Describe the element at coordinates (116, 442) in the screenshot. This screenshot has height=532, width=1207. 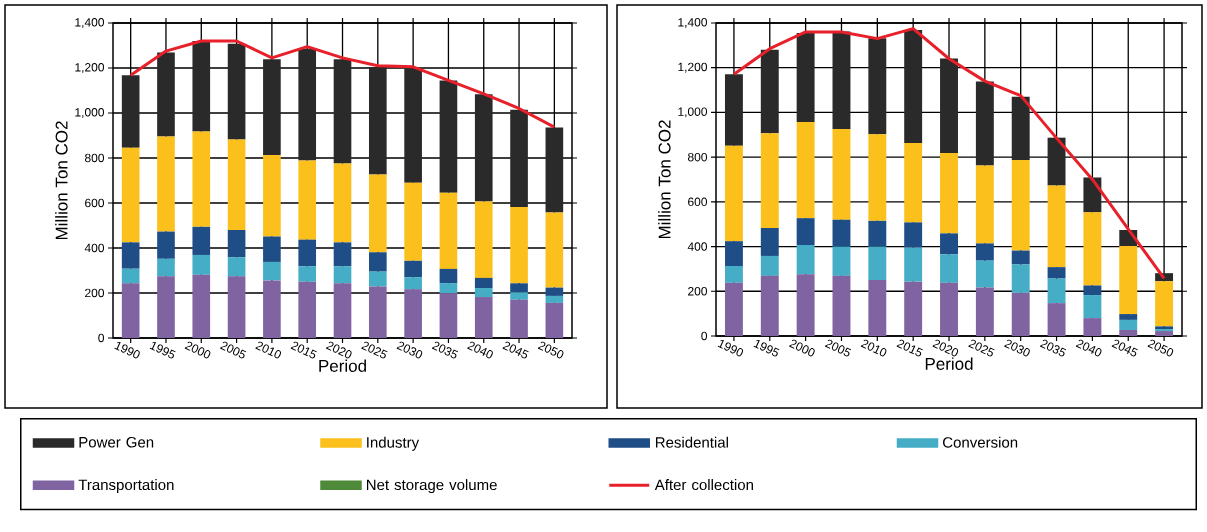
I see `legend-label: Power Gen` at that location.